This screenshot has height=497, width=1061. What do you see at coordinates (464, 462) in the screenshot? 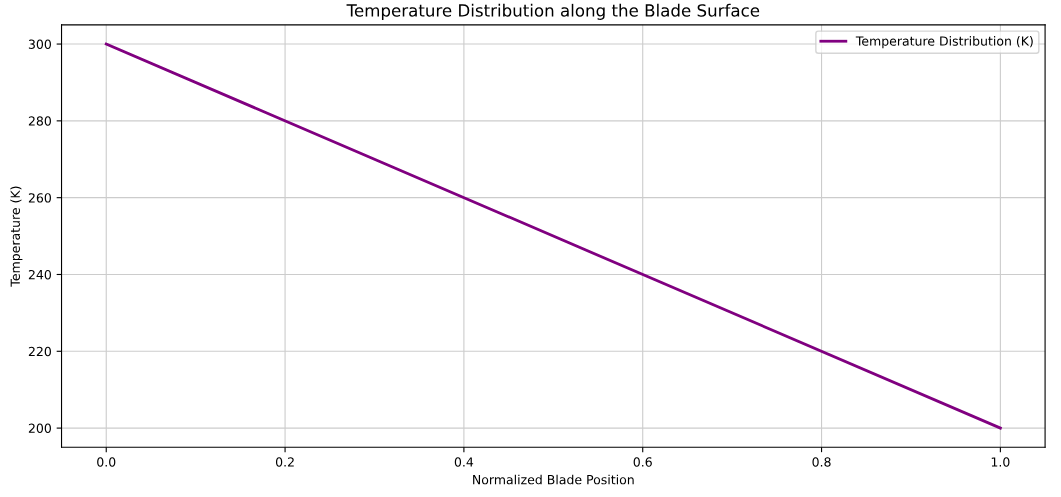
I see `x-tick-label: 0.4` at bounding box center [464, 462].